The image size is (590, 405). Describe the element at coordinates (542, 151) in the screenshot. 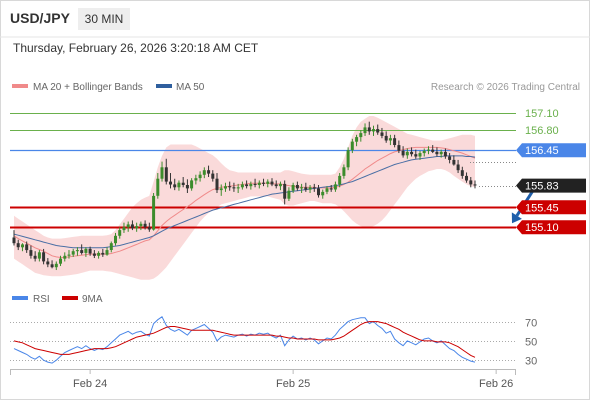

I see `level-label-156.45: 156.45` at that location.